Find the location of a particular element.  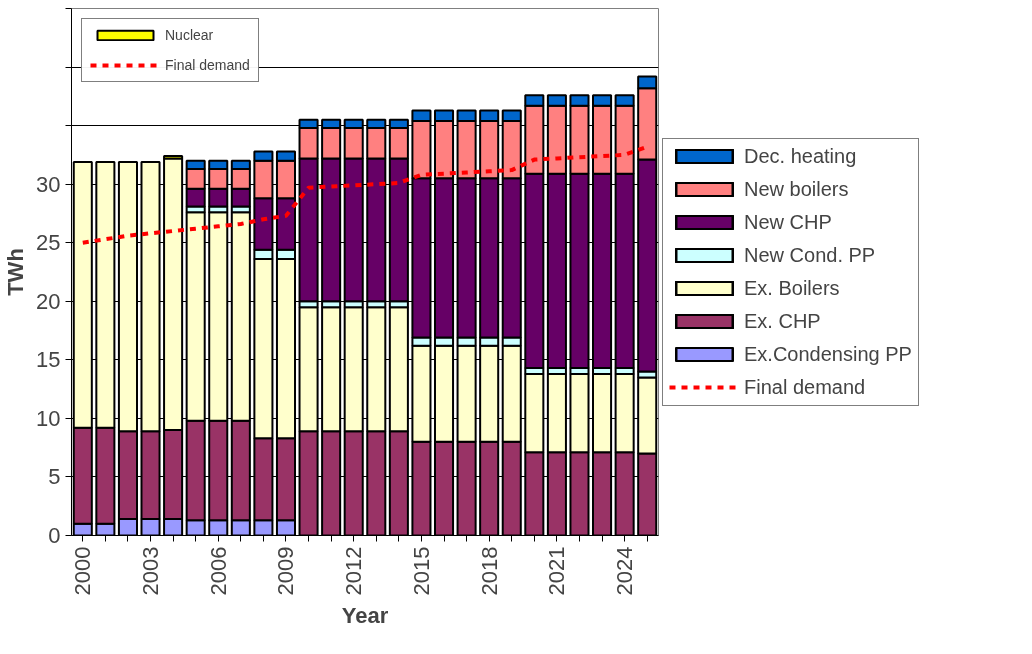

x-tick-label: 2003 is located at coordinates (151, 571).